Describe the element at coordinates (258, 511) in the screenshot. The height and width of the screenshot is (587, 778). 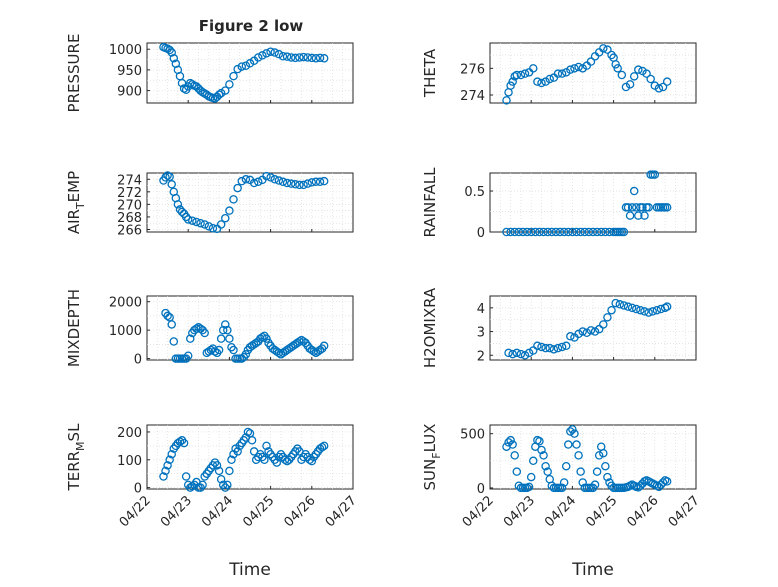
I see `x-tick-label: 04/25` at that location.